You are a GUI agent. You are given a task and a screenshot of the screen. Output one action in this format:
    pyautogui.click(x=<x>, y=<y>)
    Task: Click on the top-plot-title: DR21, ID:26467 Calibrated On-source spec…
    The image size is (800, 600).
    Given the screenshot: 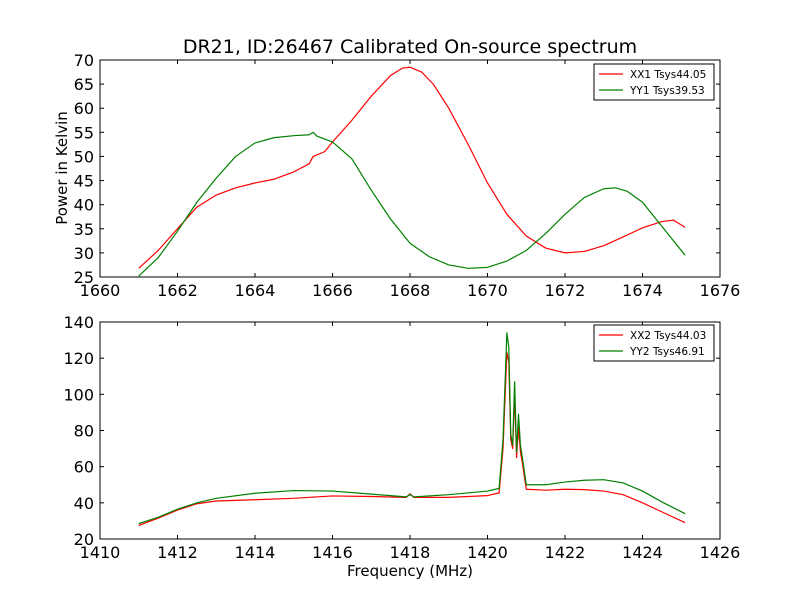 What is the action you would take?
    pyautogui.click(x=410, y=47)
    